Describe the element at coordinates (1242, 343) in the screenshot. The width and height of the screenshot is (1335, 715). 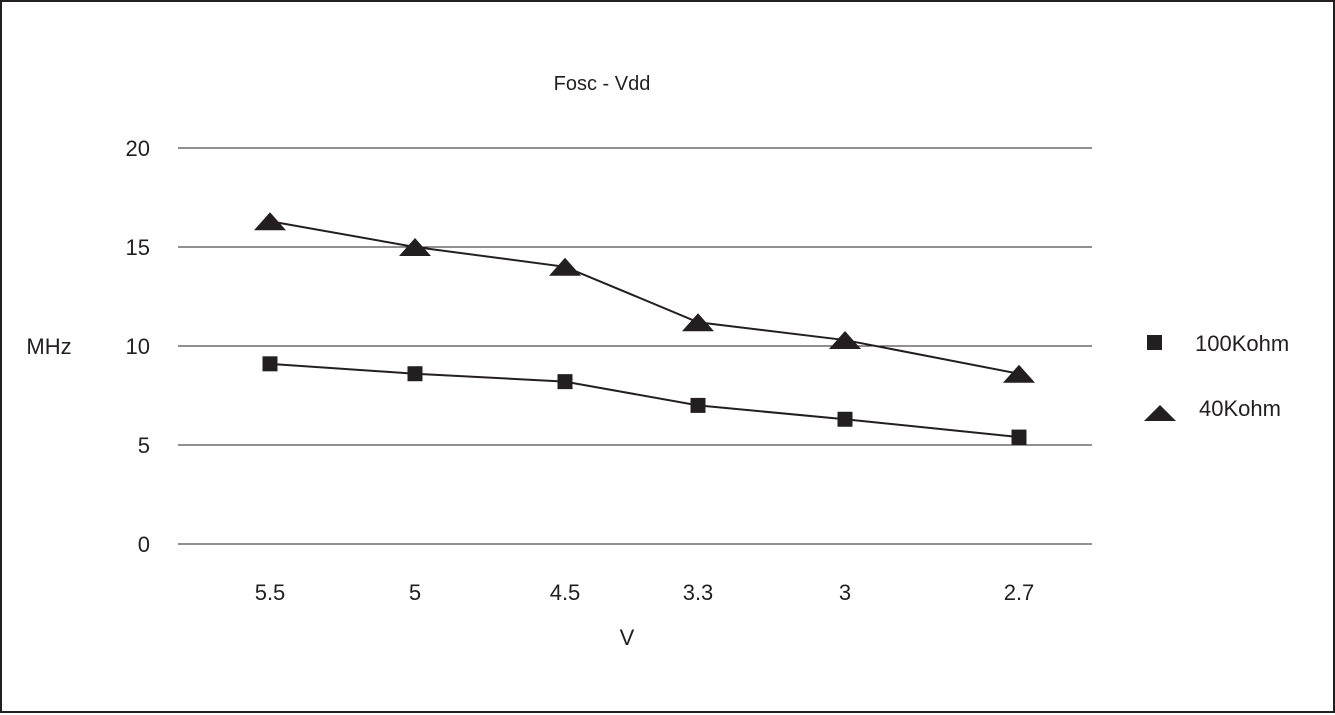
I see `legend-label-100kohm: 100Kohm` at that location.